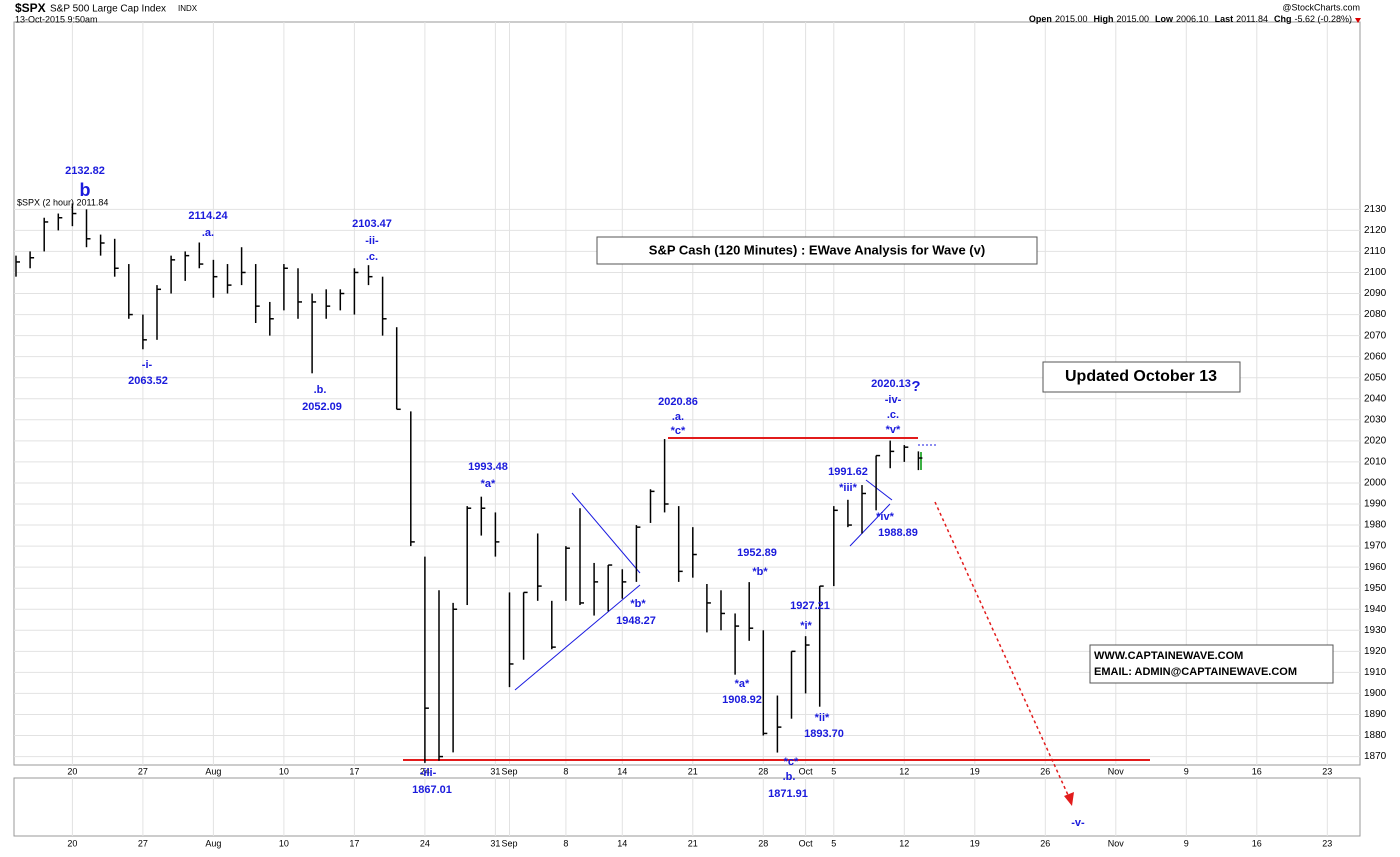 The width and height of the screenshot is (1400, 857). I want to click on wave-label: 1871.91, so click(788, 794).